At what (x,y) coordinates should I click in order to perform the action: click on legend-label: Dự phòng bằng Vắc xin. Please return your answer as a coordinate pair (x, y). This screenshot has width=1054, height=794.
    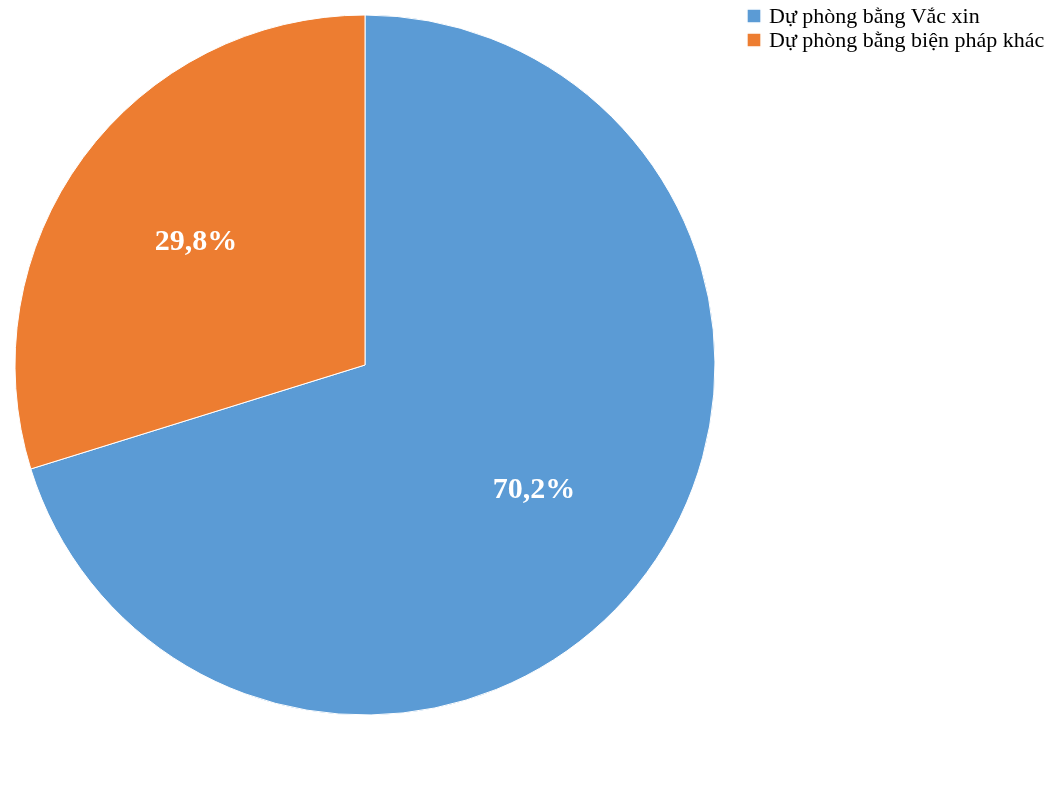
    Looking at the image, I should click on (874, 15).